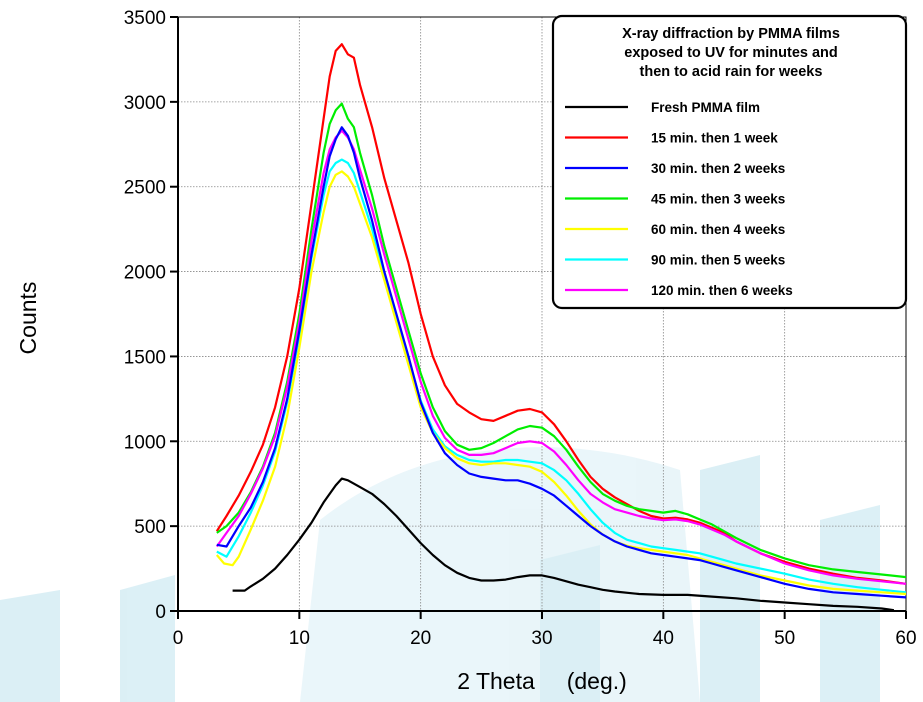  What do you see at coordinates (420, 638) in the screenshot?
I see `x-tick-label: 20` at bounding box center [420, 638].